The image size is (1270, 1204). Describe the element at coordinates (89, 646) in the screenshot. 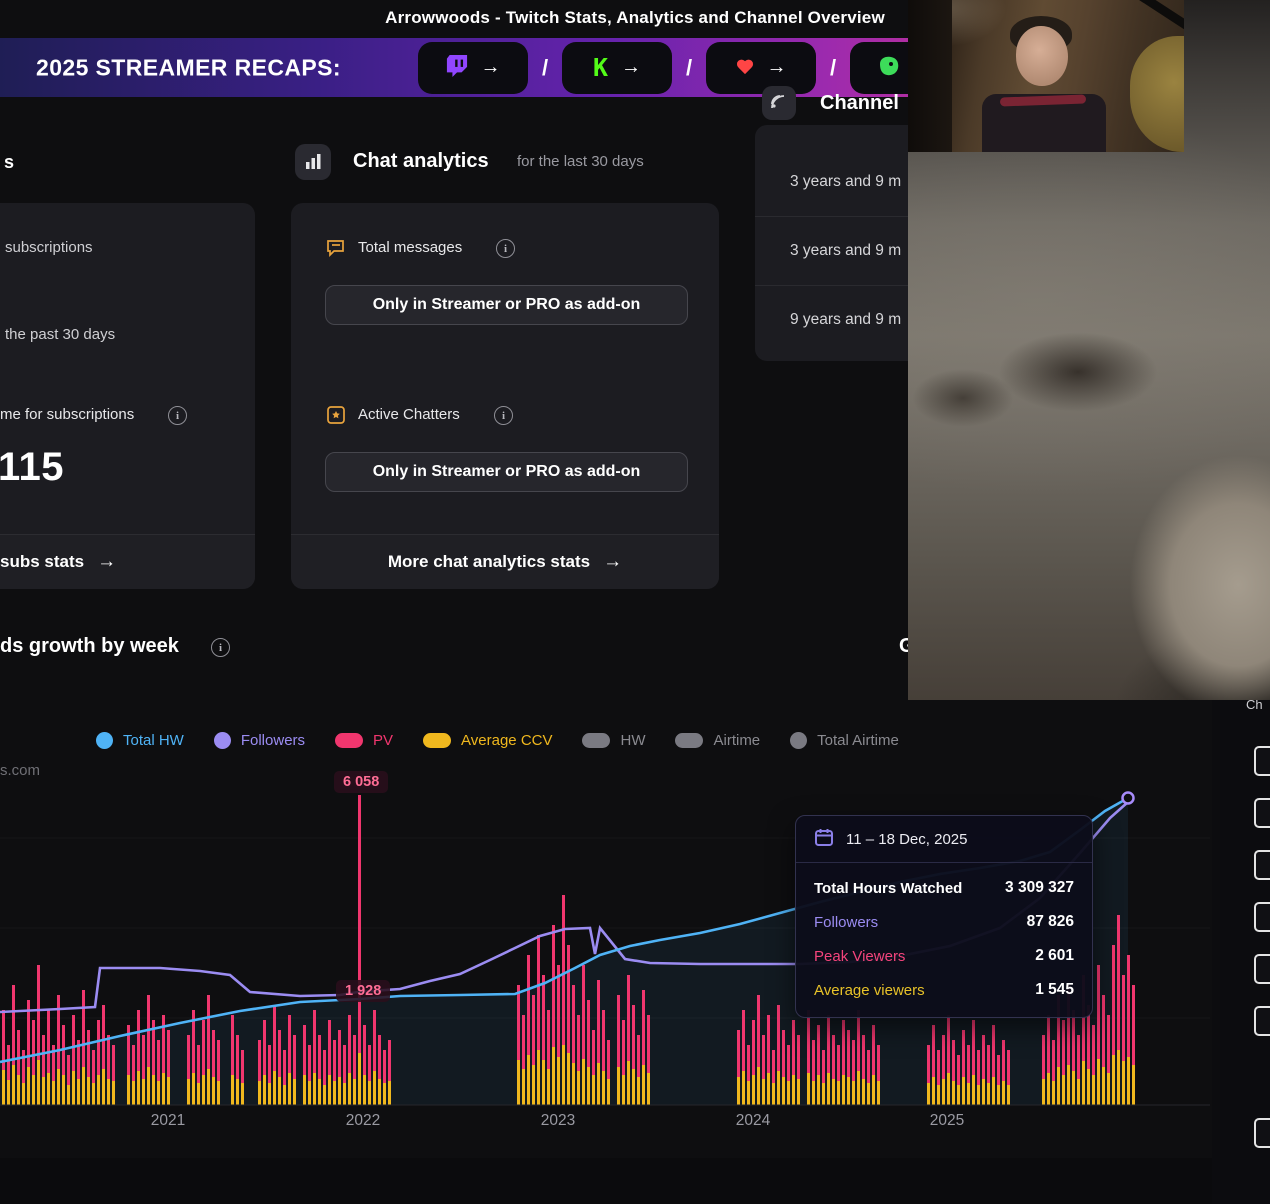

I see `growth-heading: ds growth by week` at that location.